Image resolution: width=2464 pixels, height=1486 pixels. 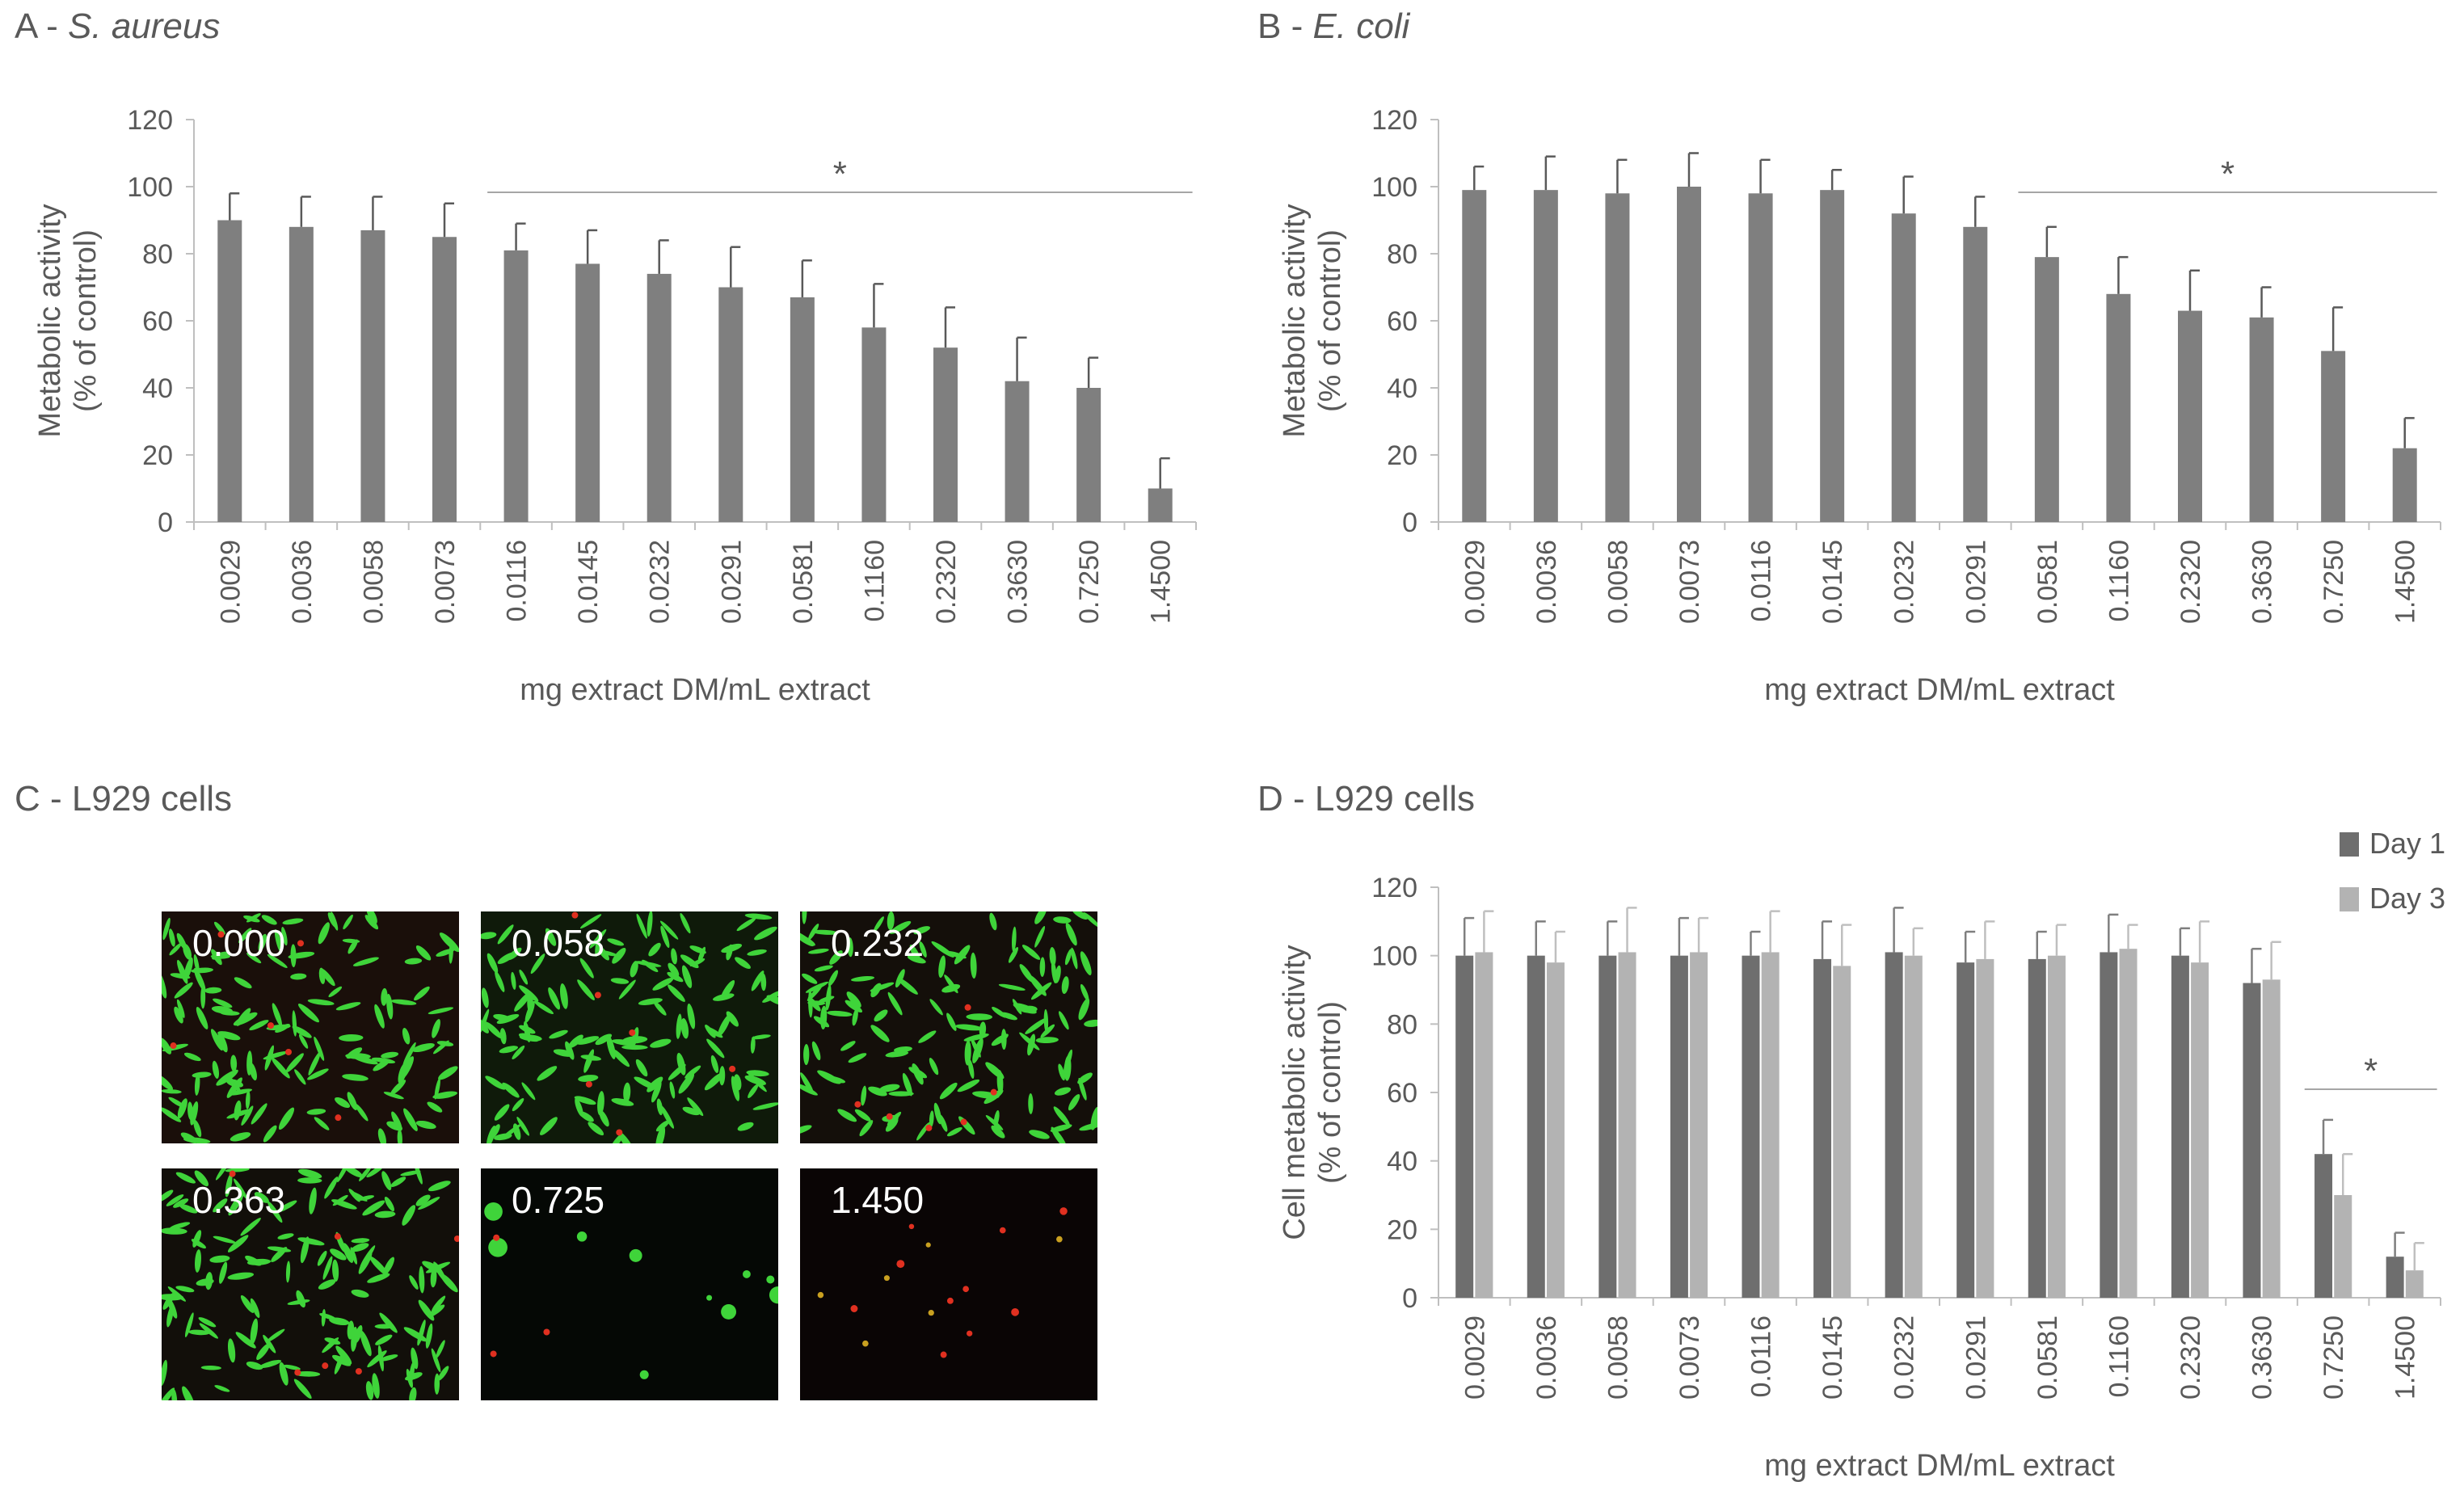 What do you see at coordinates (2262, 582) in the screenshot?
I see `x-tick-label: 0.3630` at bounding box center [2262, 582].